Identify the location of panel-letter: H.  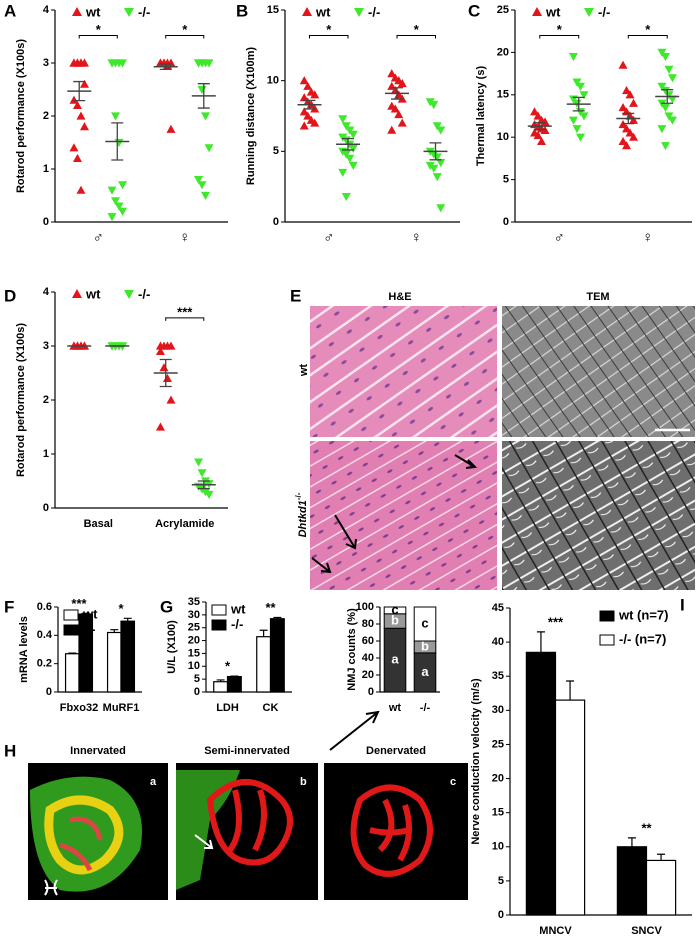
(10, 750).